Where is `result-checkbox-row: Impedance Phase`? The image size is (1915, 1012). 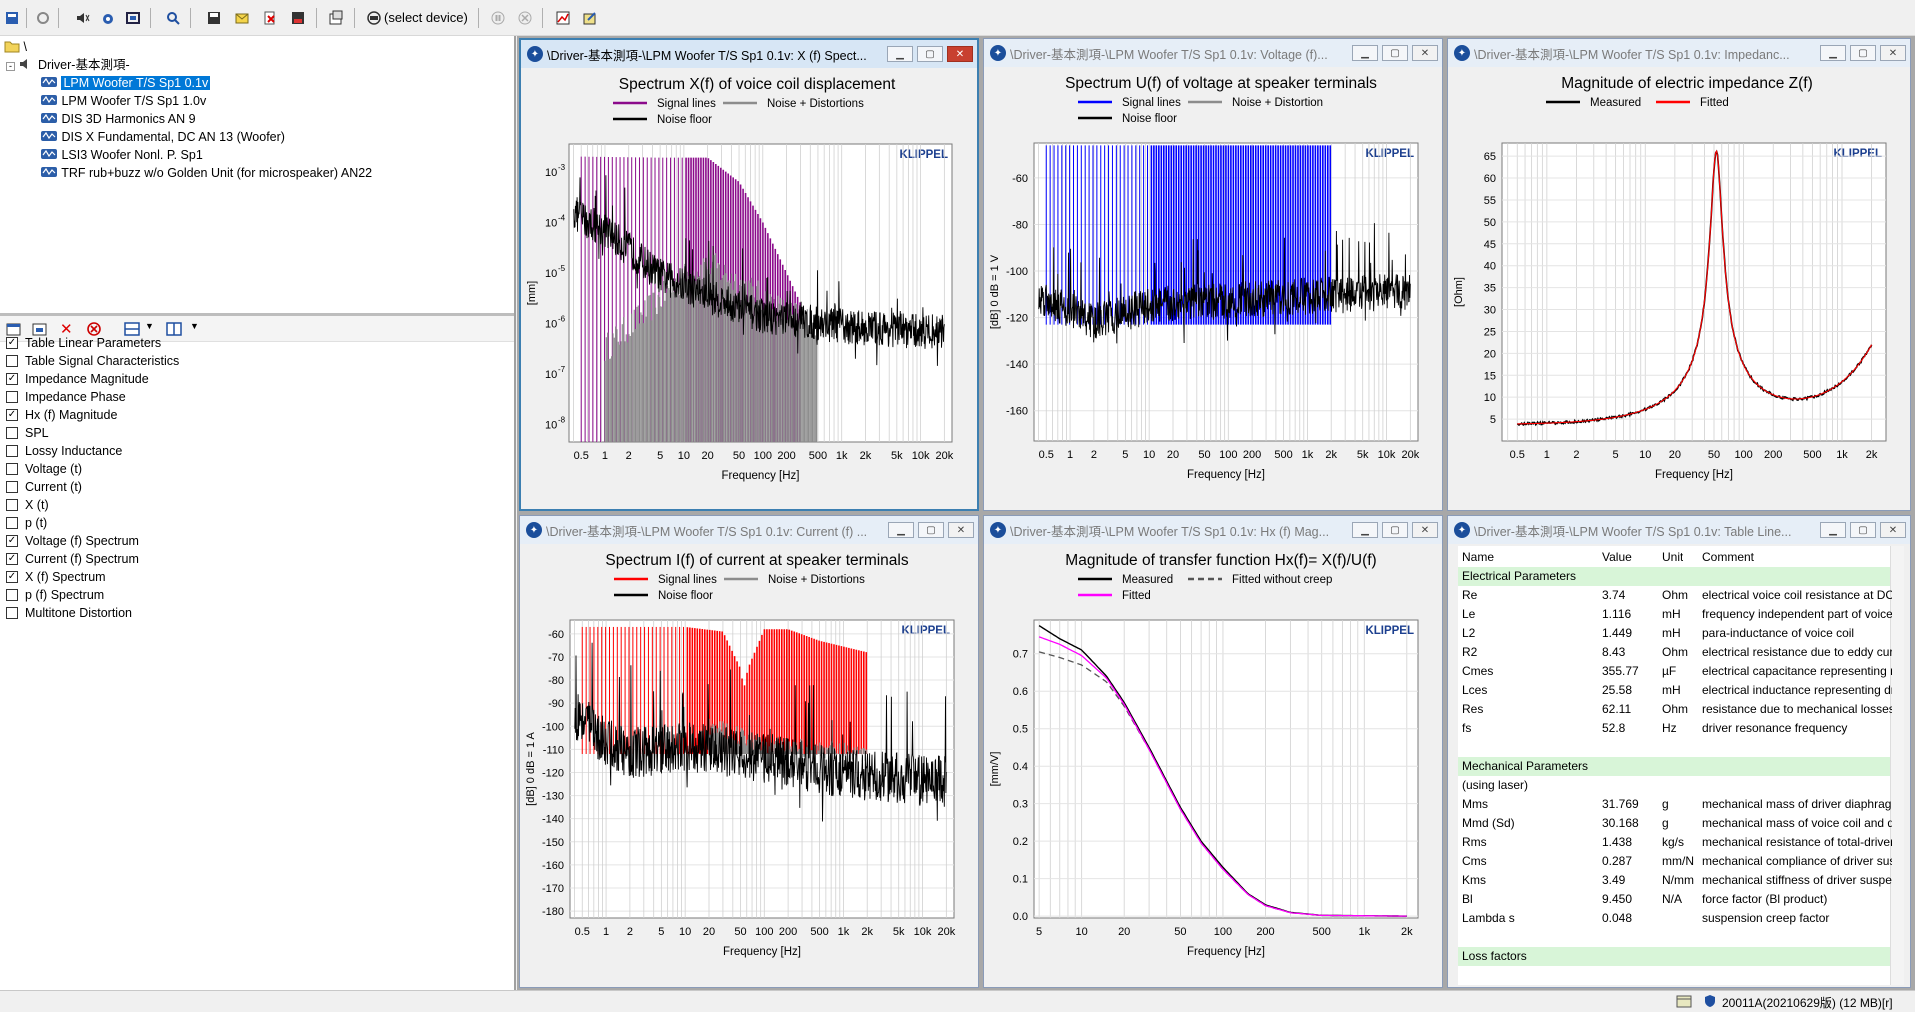 result-checkbox-row: Impedance Phase is located at coordinates (66, 397).